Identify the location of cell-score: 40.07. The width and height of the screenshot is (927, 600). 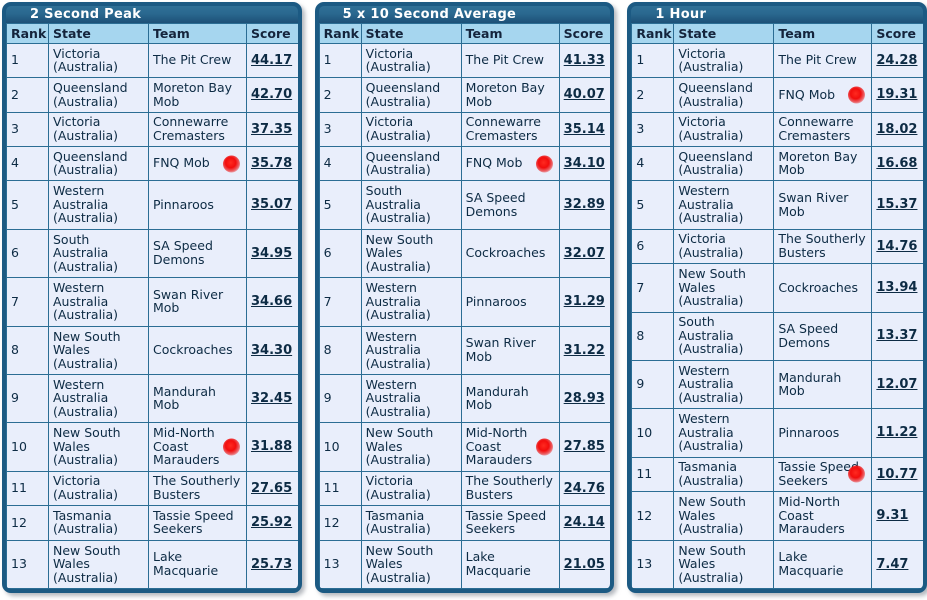
(584, 95).